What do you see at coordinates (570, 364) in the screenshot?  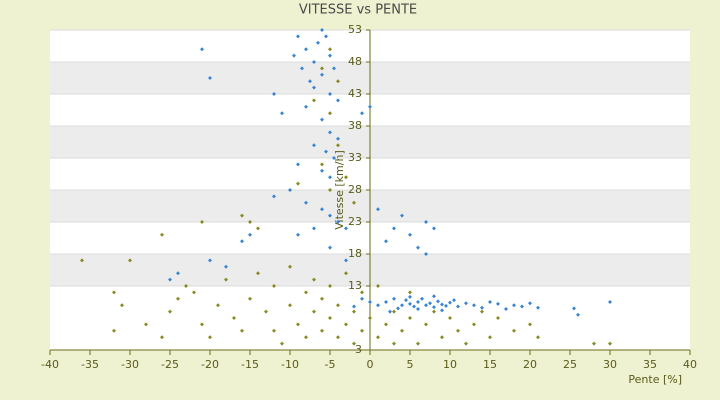 I see `x-tick-label: 25` at bounding box center [570, 364].